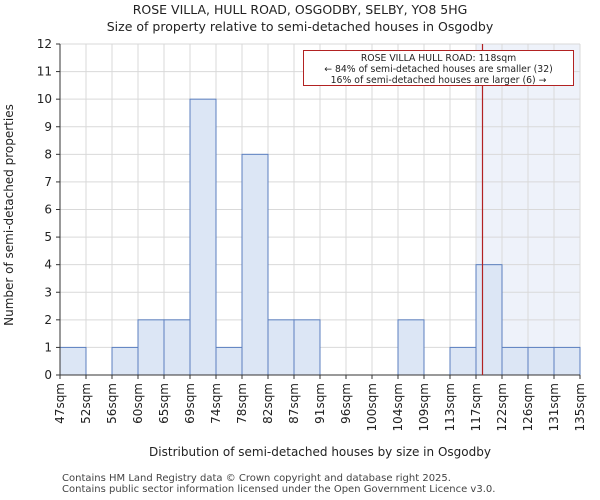 The width and height of the screenshot is (600, 500). Describe the element at coordinates (44, 44) in the screenshot. I see `y-tick-label: 12` at that location.